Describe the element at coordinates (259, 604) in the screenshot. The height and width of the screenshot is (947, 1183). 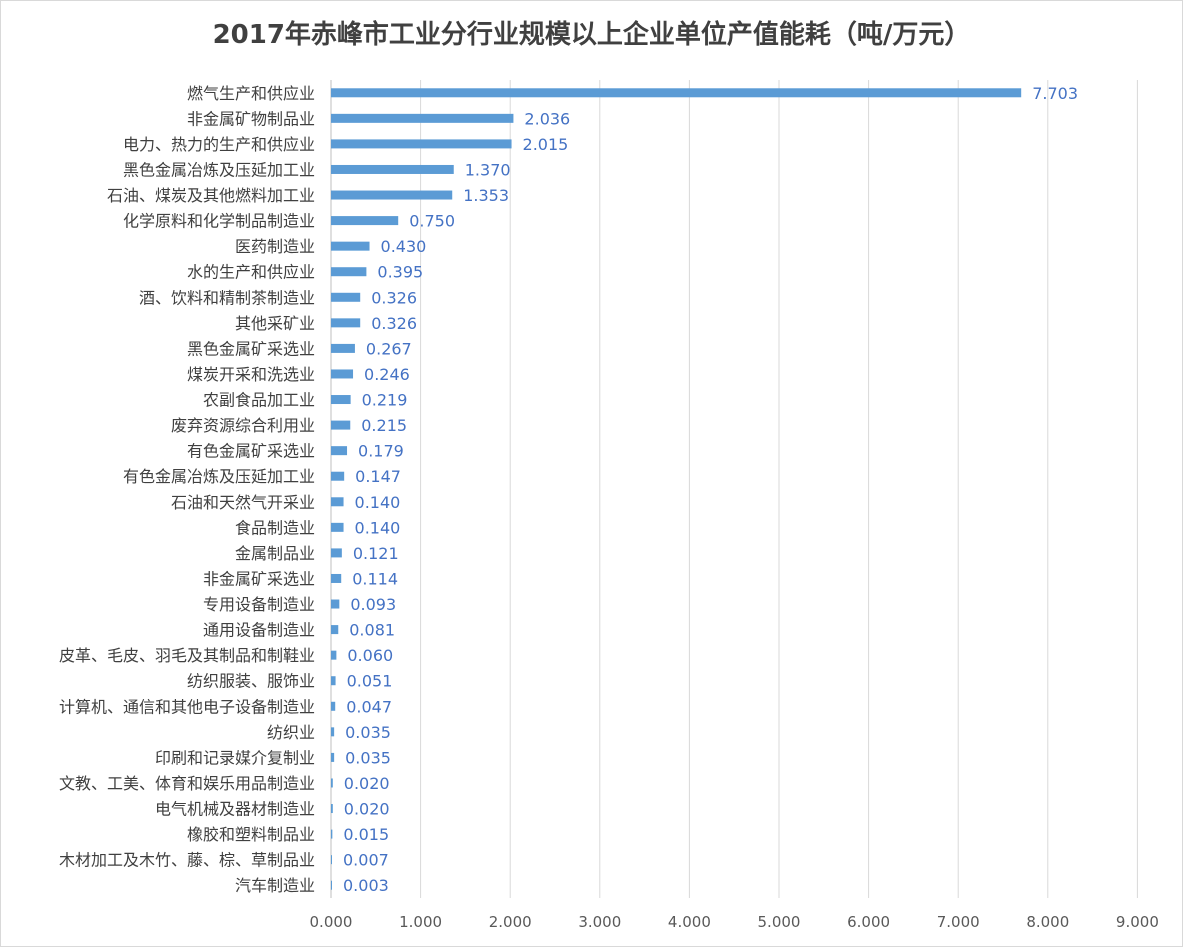
I see `category-label: 专用设备制造业` at that location.